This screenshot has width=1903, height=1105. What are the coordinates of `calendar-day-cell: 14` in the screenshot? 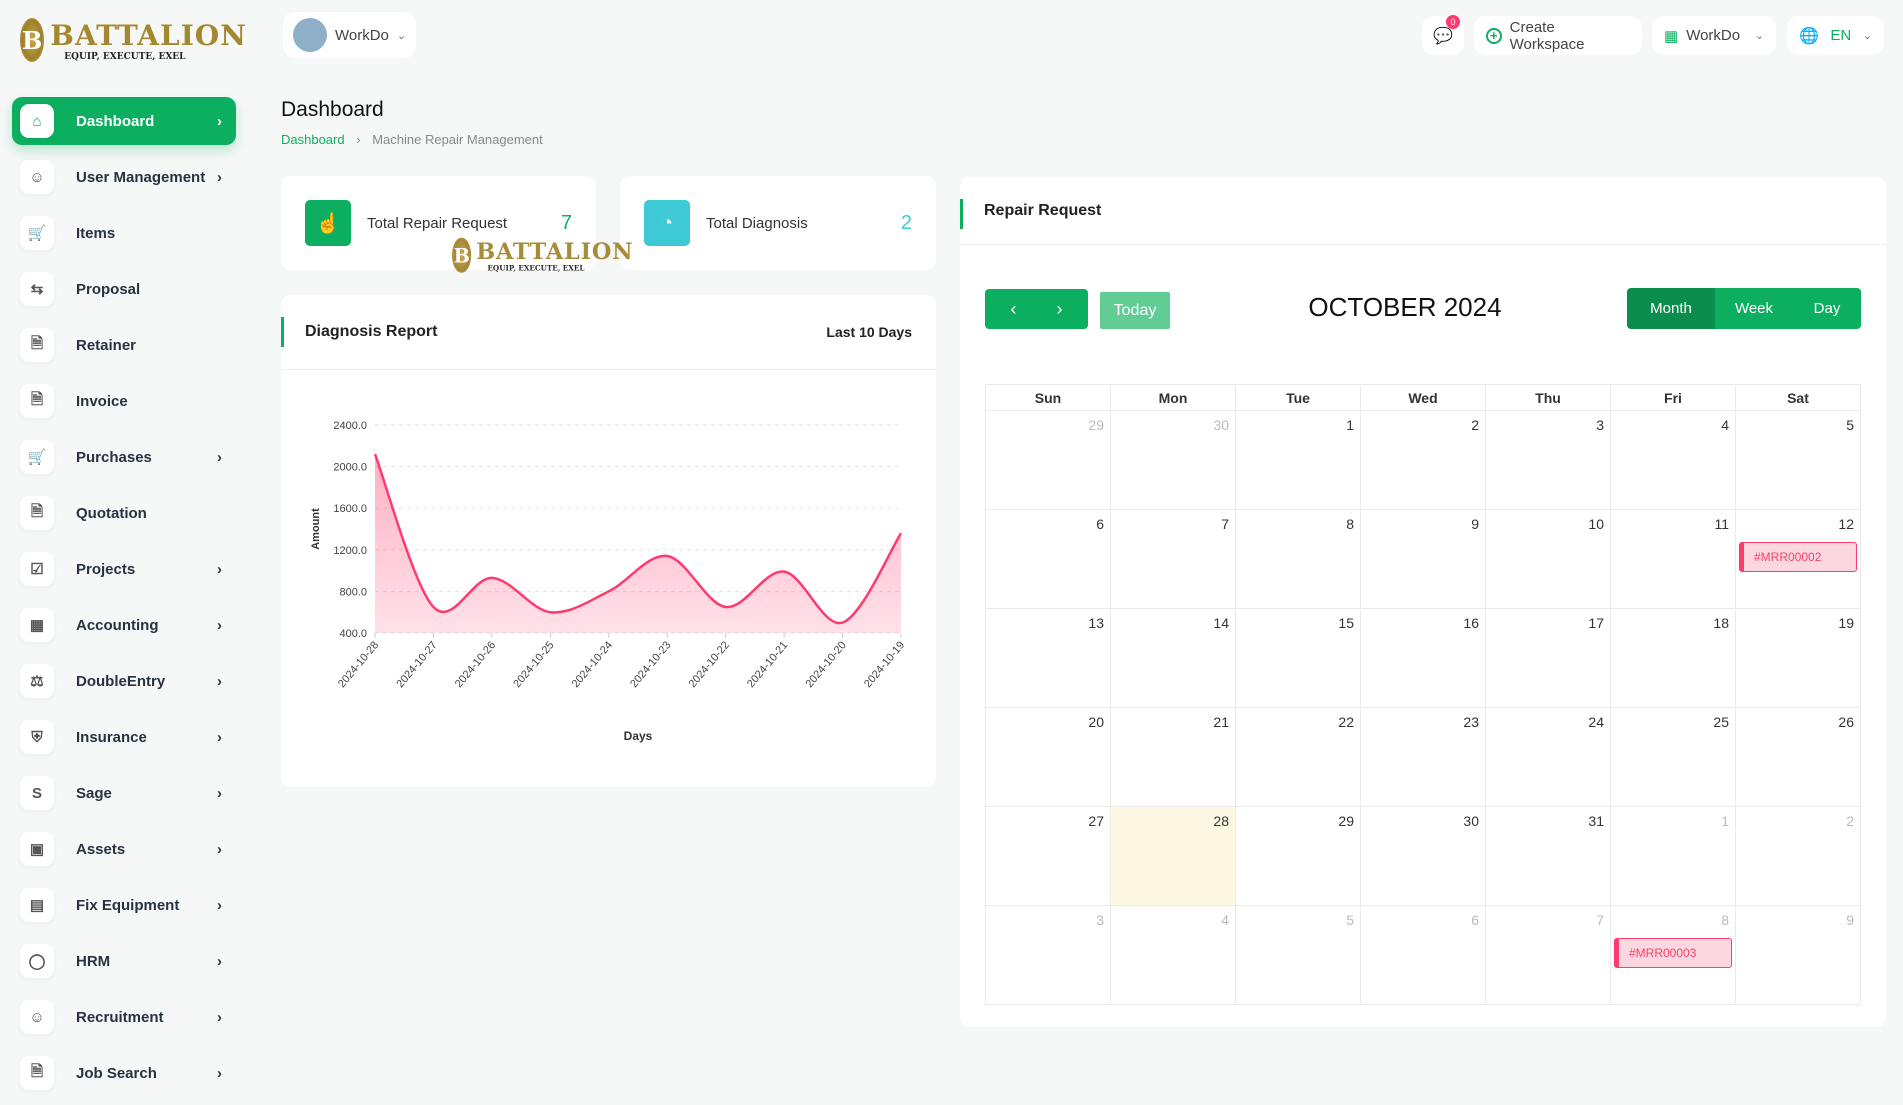 It's located at (1173, 658).